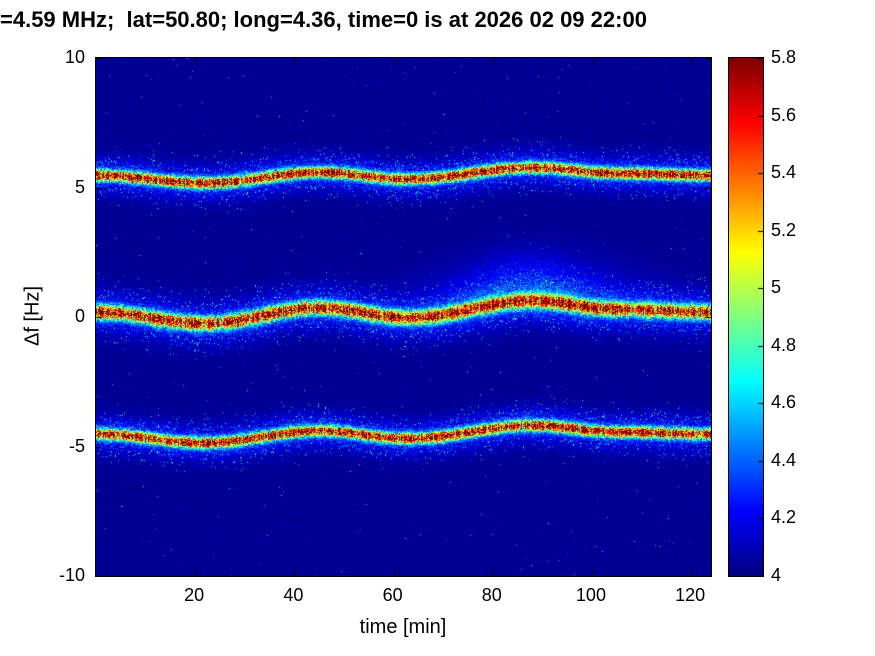 The image size is (875, 656). Describe the element at coordinates (403, 627) in the screenshot. I see `x-axis-label: time [min]` at that location.